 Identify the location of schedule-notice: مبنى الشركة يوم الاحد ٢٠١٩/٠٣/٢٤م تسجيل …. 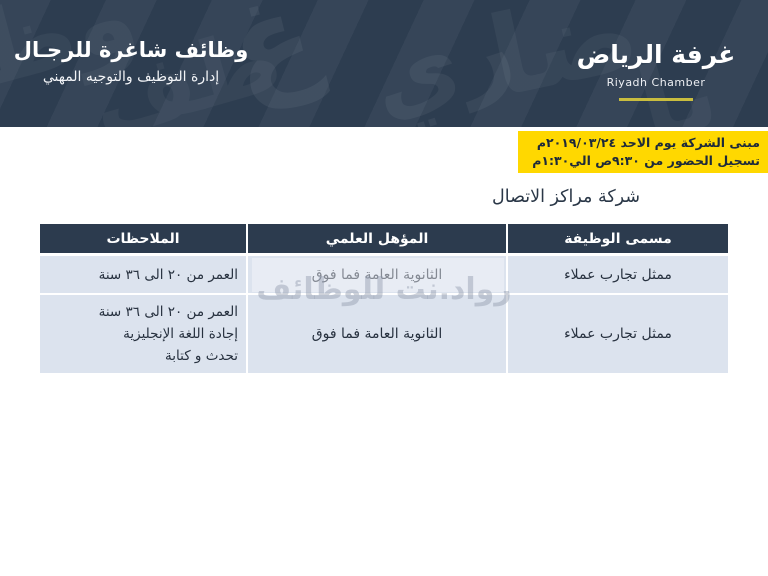
(643, 152).